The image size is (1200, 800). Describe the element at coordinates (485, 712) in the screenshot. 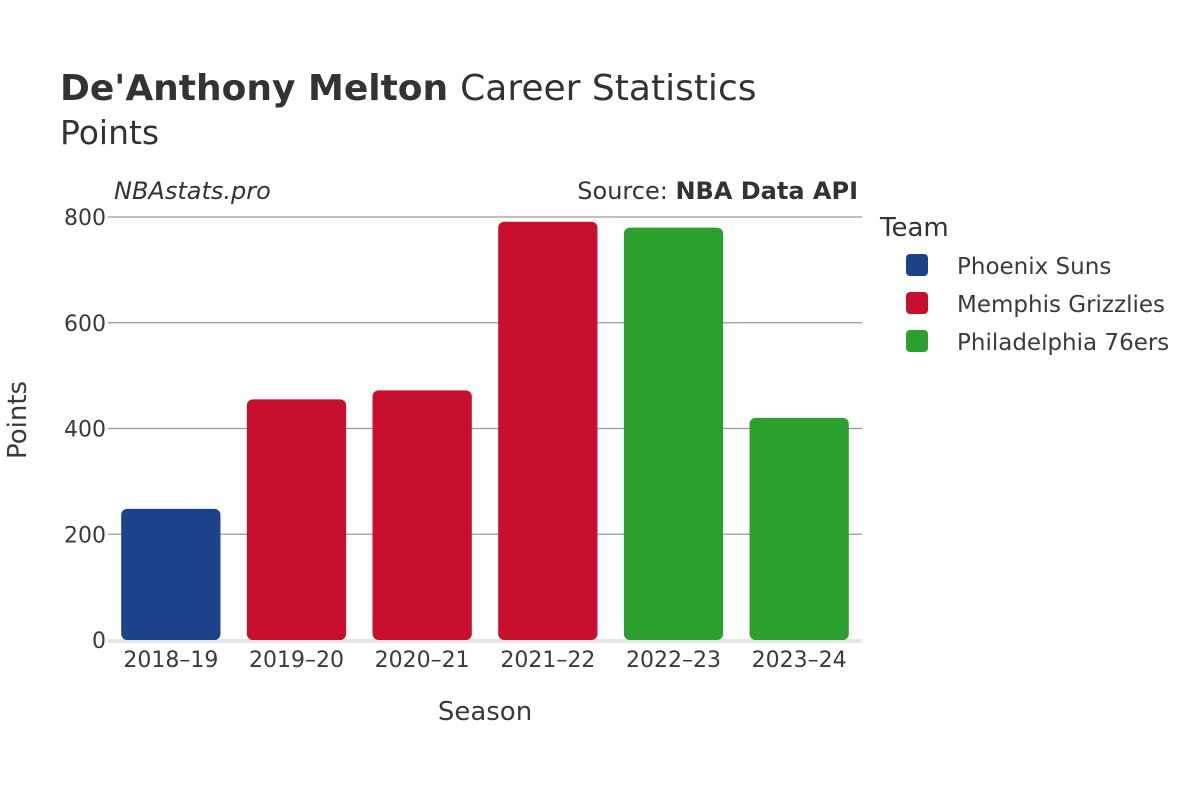

I see `x-axis-label: Season` at that location.